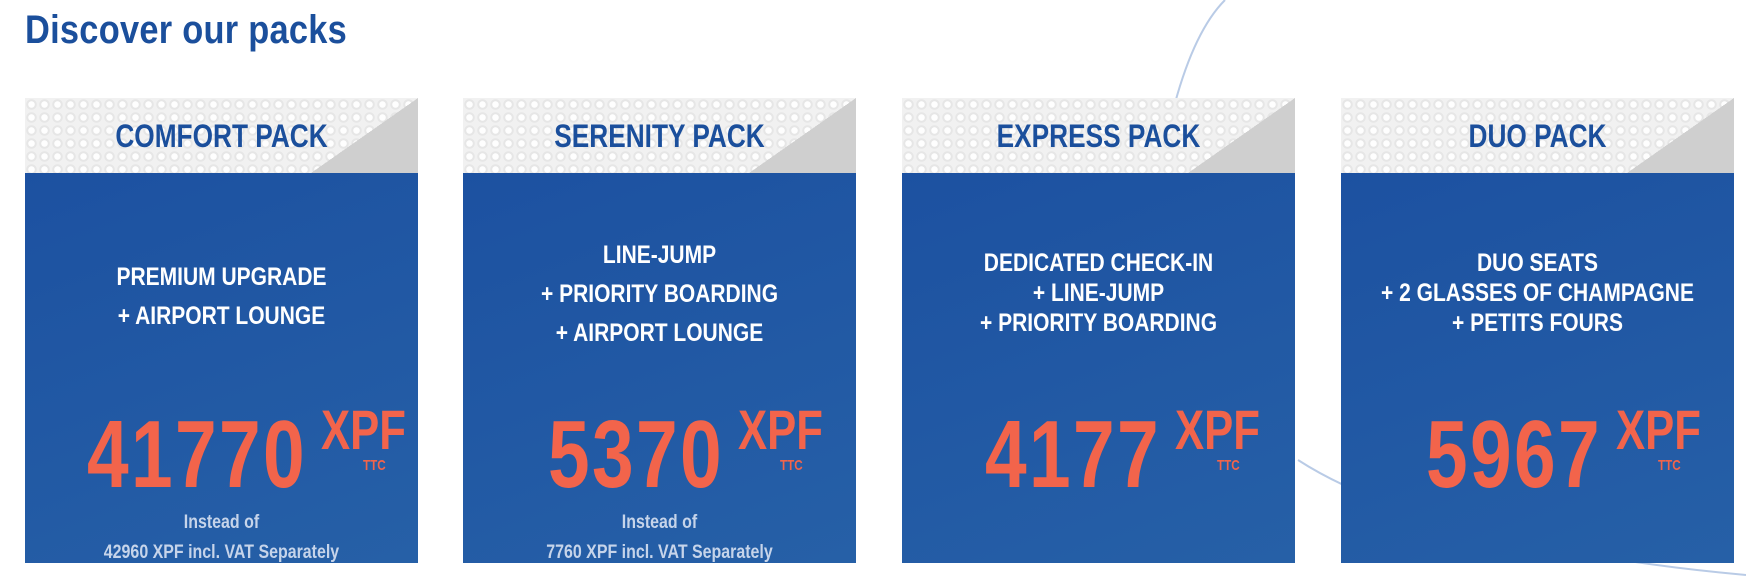 This screenshot has width=1746, height=579. I want to click on price-row: 41770 XPF TTC, so click(221, 454).